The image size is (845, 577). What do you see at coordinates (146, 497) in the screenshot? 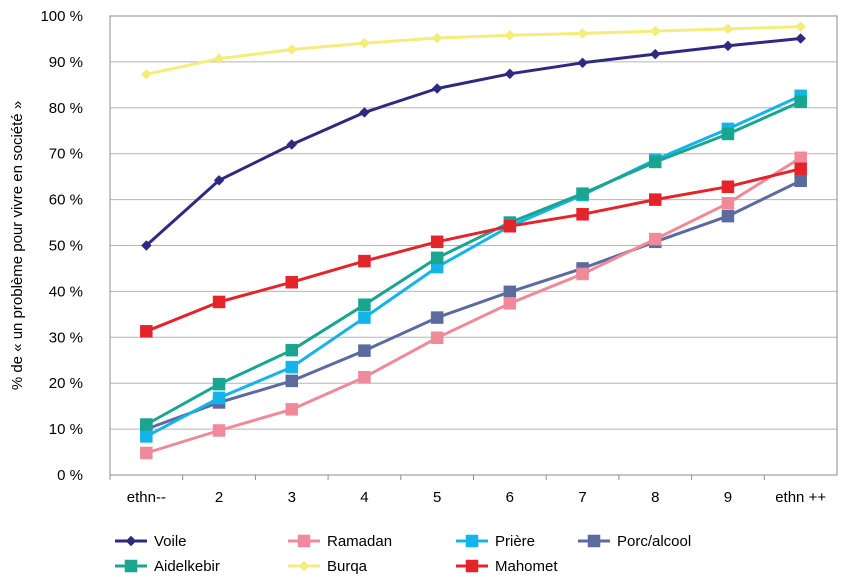
I see `x-tick-label: ethn--` at bounding box center [146, 497].